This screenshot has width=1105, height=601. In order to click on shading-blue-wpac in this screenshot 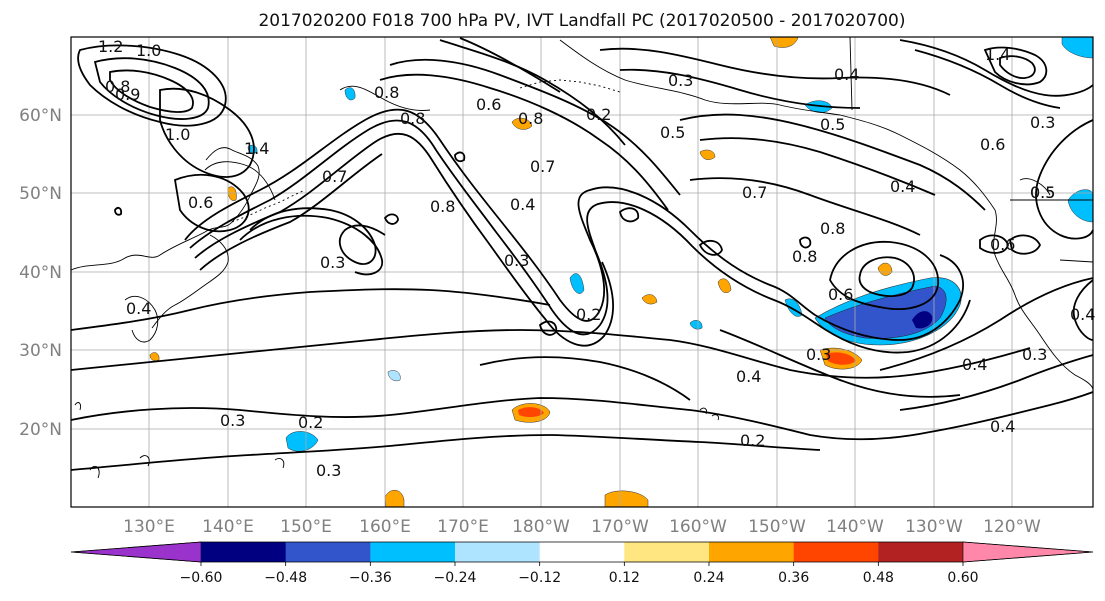, I will do `click(302, 441)`.